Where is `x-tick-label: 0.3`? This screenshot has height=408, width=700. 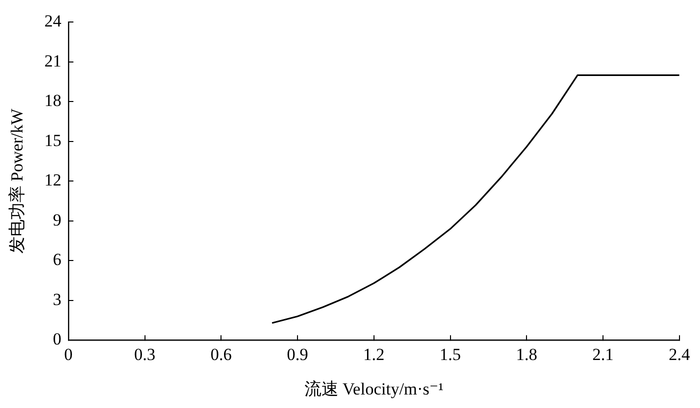
x-tick-label: 0.3 is located at coordinates (145, 354).